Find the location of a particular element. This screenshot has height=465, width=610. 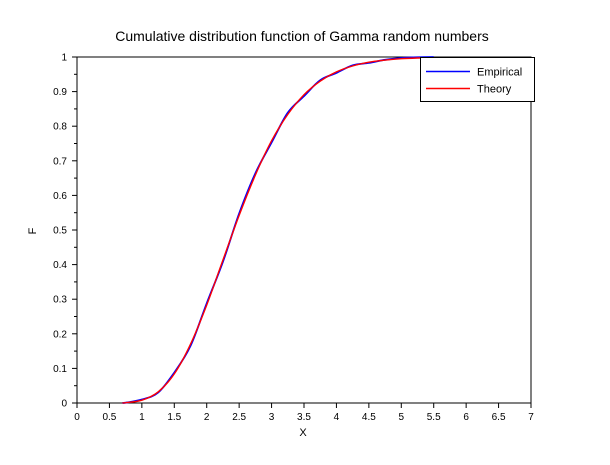

x-axis-ticks: 0 0.5 1 1.5 2 2.5 3 3.5 4 4.5 5 5.5 6 6.5 7 is located at coordinates (304, 413).